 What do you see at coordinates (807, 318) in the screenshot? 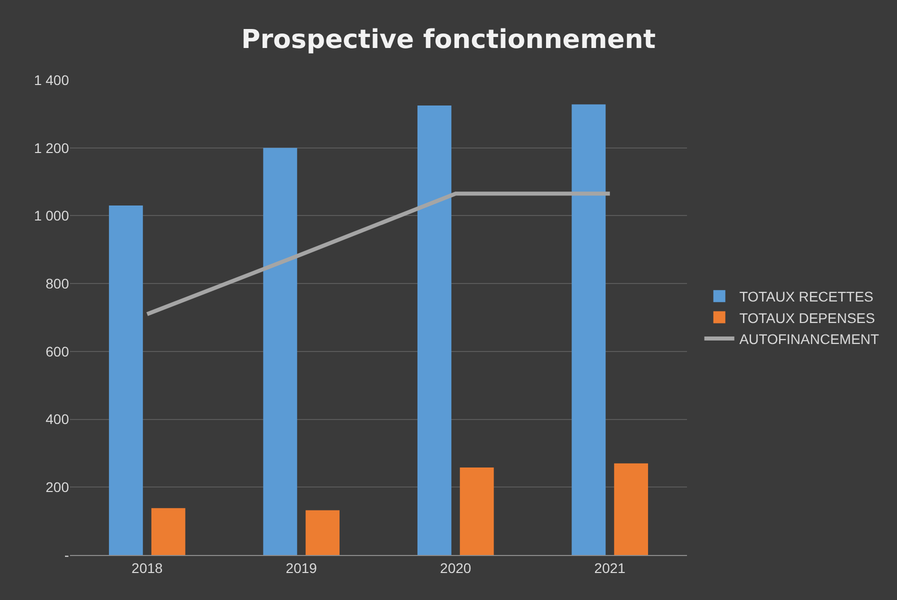
I see `legend-label: TOTAUX DEPENSES` at bounding box center [807, 318].